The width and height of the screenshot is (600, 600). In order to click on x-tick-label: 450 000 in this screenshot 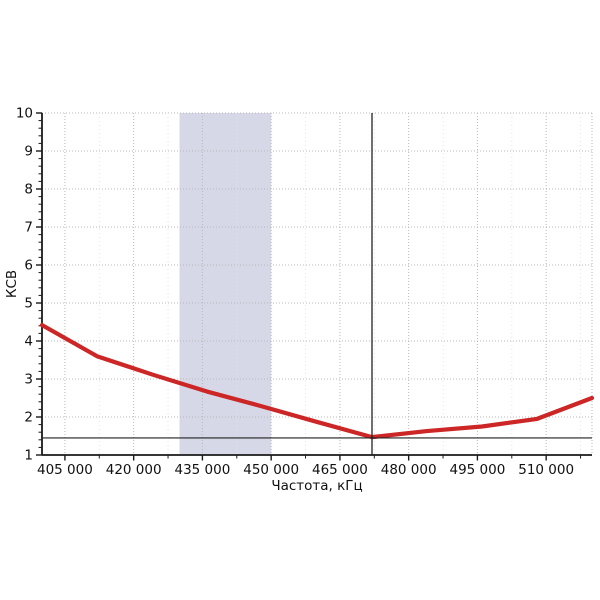, I will do `click(271, 470)`.